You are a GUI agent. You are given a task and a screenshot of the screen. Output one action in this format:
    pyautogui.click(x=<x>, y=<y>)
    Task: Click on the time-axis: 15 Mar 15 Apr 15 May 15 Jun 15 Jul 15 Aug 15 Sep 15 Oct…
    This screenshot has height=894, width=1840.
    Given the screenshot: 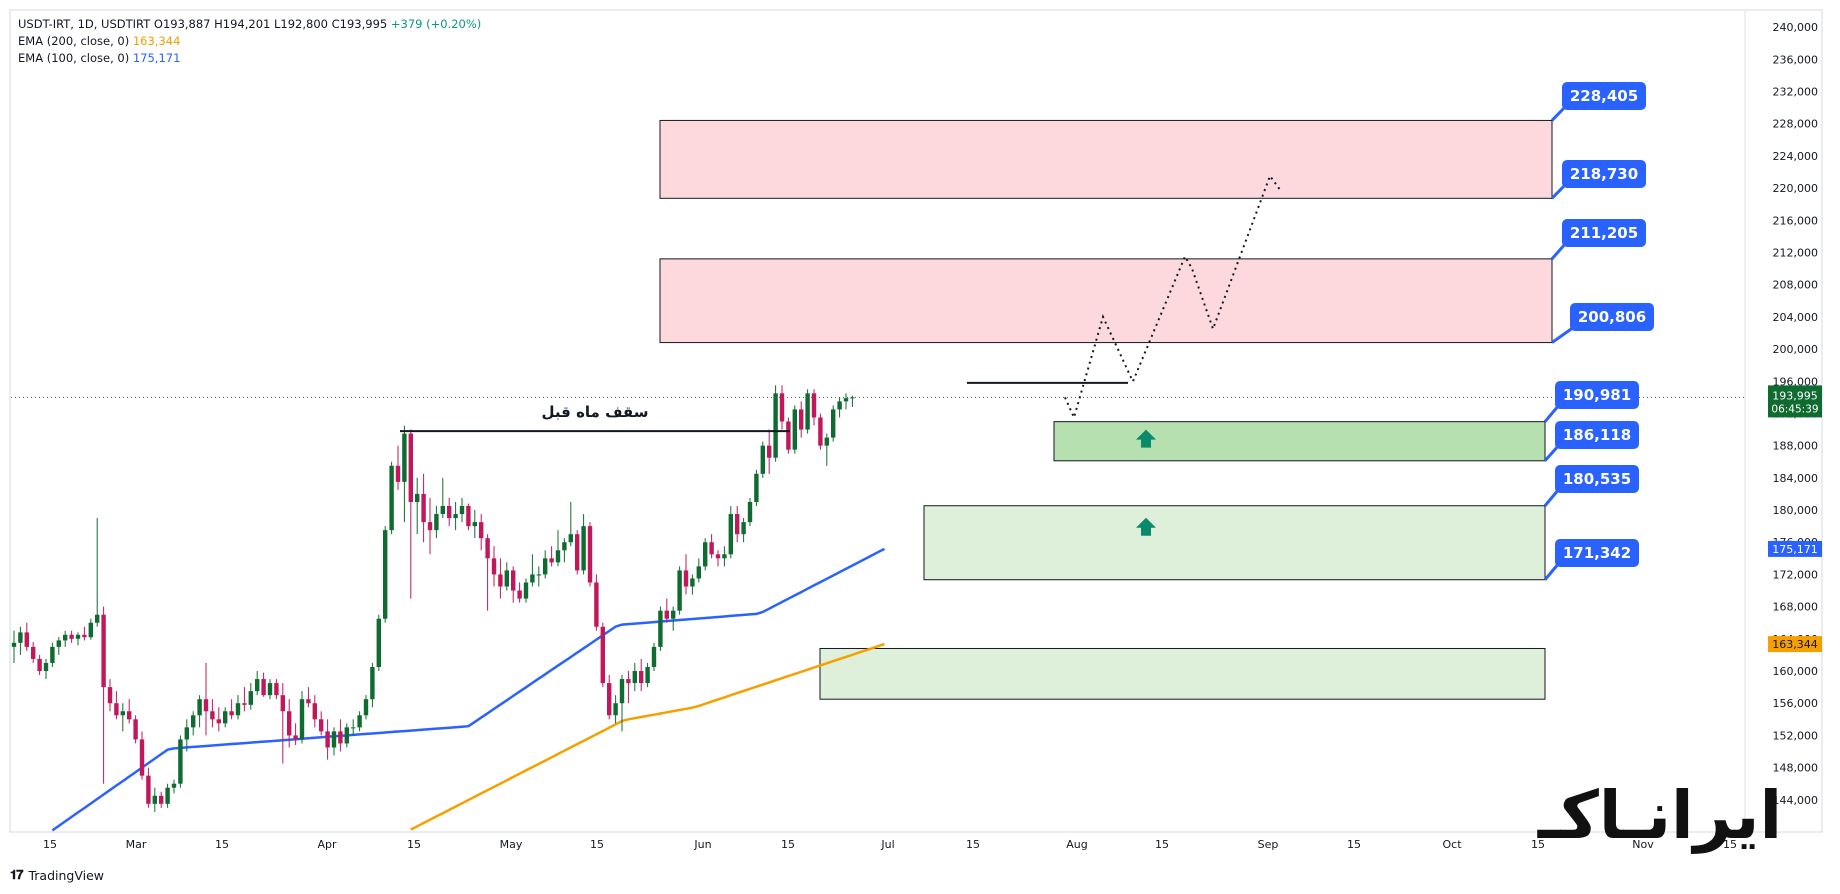 What is the action you would take?
    pyautogui.click(x=890, y=844)
    